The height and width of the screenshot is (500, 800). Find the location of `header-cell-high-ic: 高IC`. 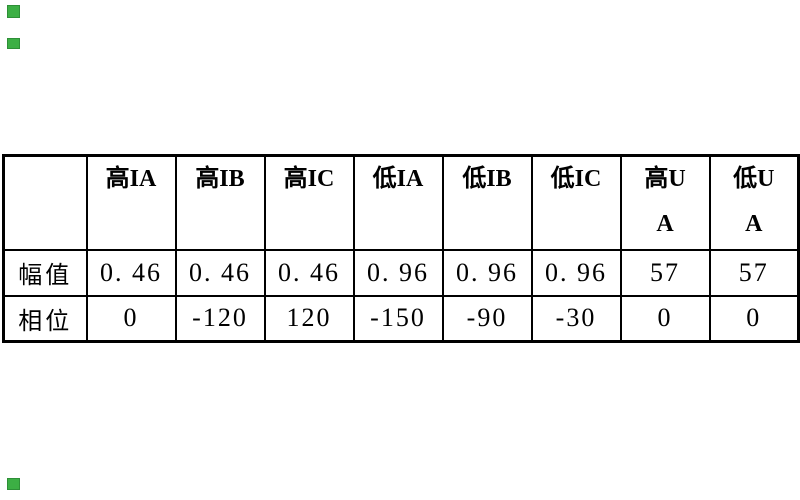

header-cell-high-ic: 高IC is located at coordinates (309, 202).